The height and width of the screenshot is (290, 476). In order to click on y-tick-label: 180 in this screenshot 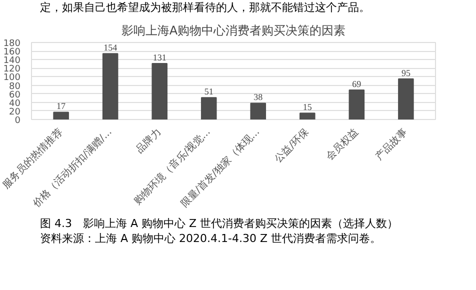, I will do `click(12, 43)`.